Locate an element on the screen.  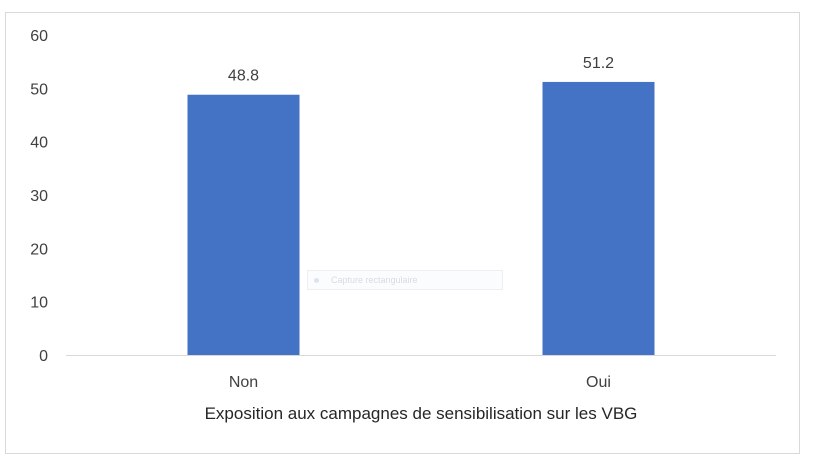
capture-icon is located at coordinates (316, 281).